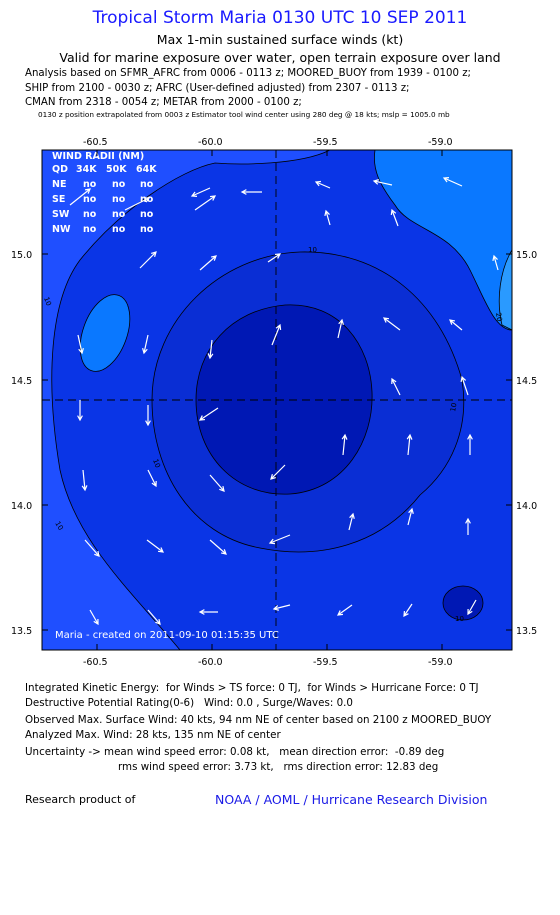 Image resolution: width=560 pixels, height=915 pixels. What do you see at coordinates (325, 662) in the screenshot?
I see `lon-tick-bottom: -59.5` at bounding box center [325, 662].